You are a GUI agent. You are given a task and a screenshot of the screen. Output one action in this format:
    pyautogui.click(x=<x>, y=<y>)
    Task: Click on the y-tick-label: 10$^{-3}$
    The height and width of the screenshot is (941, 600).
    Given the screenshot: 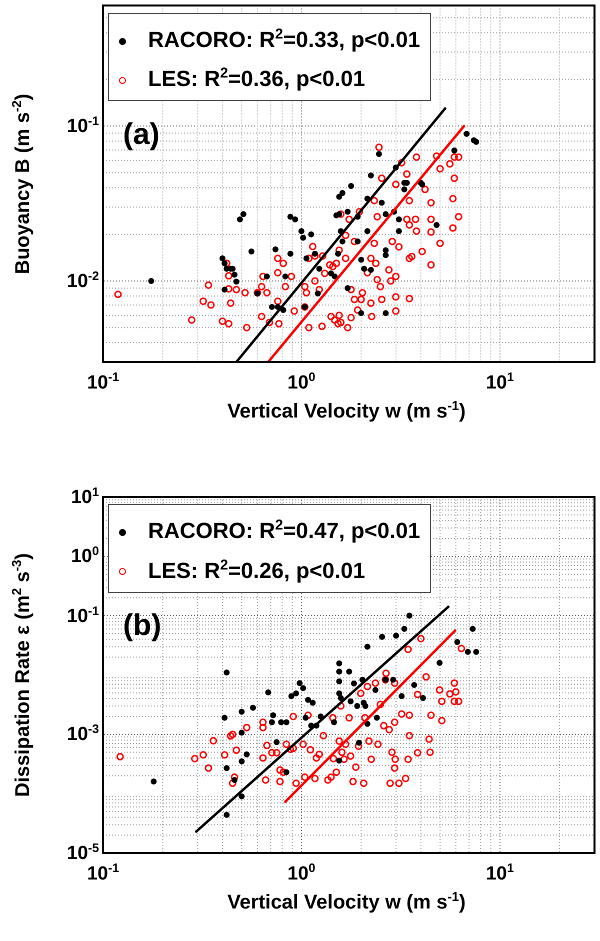 What is the action you would take?
    pyautogui.click(x=82, y=734)
    